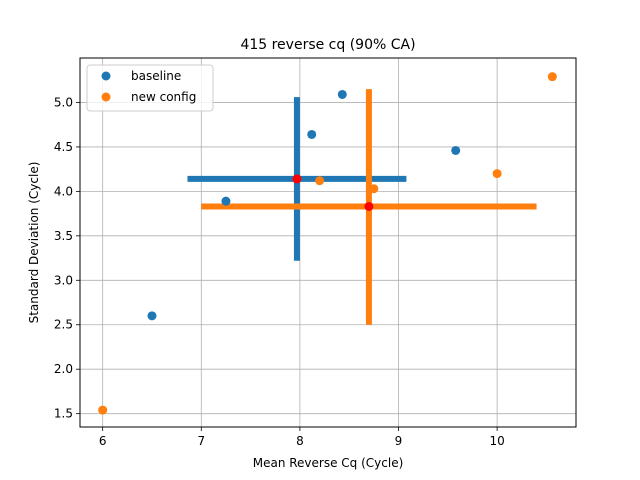 This screenshot has width=640, height=480. I want to click on y-tick-label: 1.5, so click(63, 414).